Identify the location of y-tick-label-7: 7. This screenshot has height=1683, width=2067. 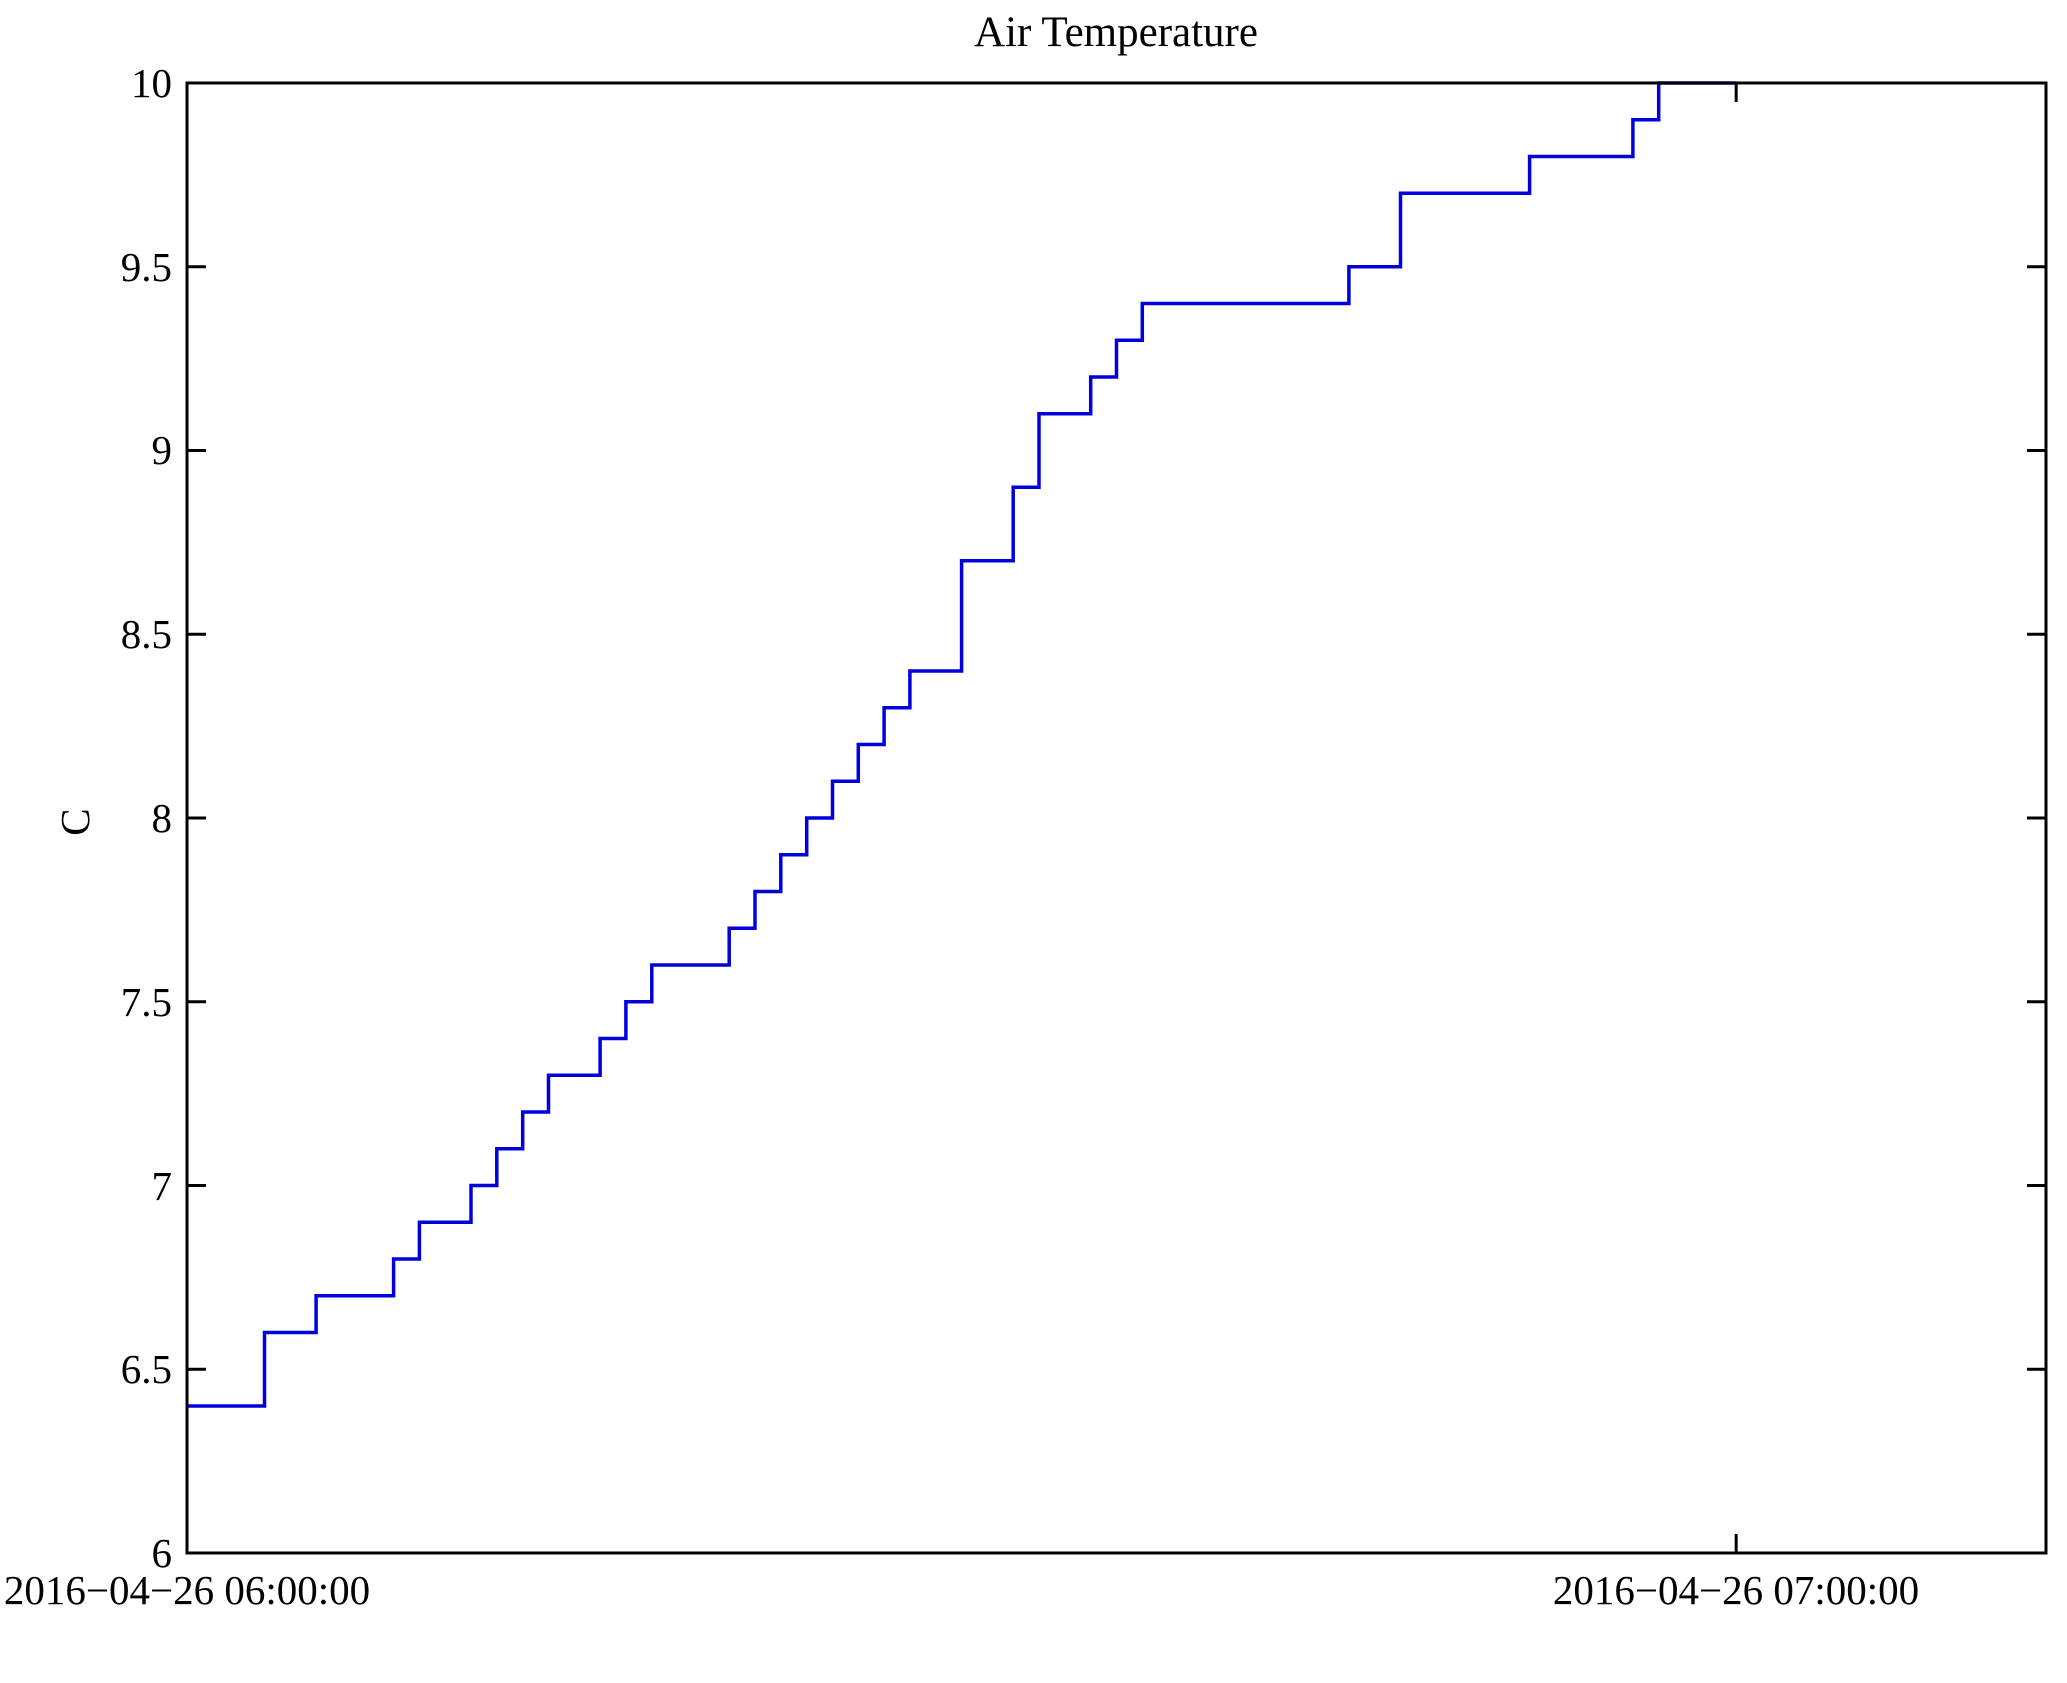
(162, 1186).